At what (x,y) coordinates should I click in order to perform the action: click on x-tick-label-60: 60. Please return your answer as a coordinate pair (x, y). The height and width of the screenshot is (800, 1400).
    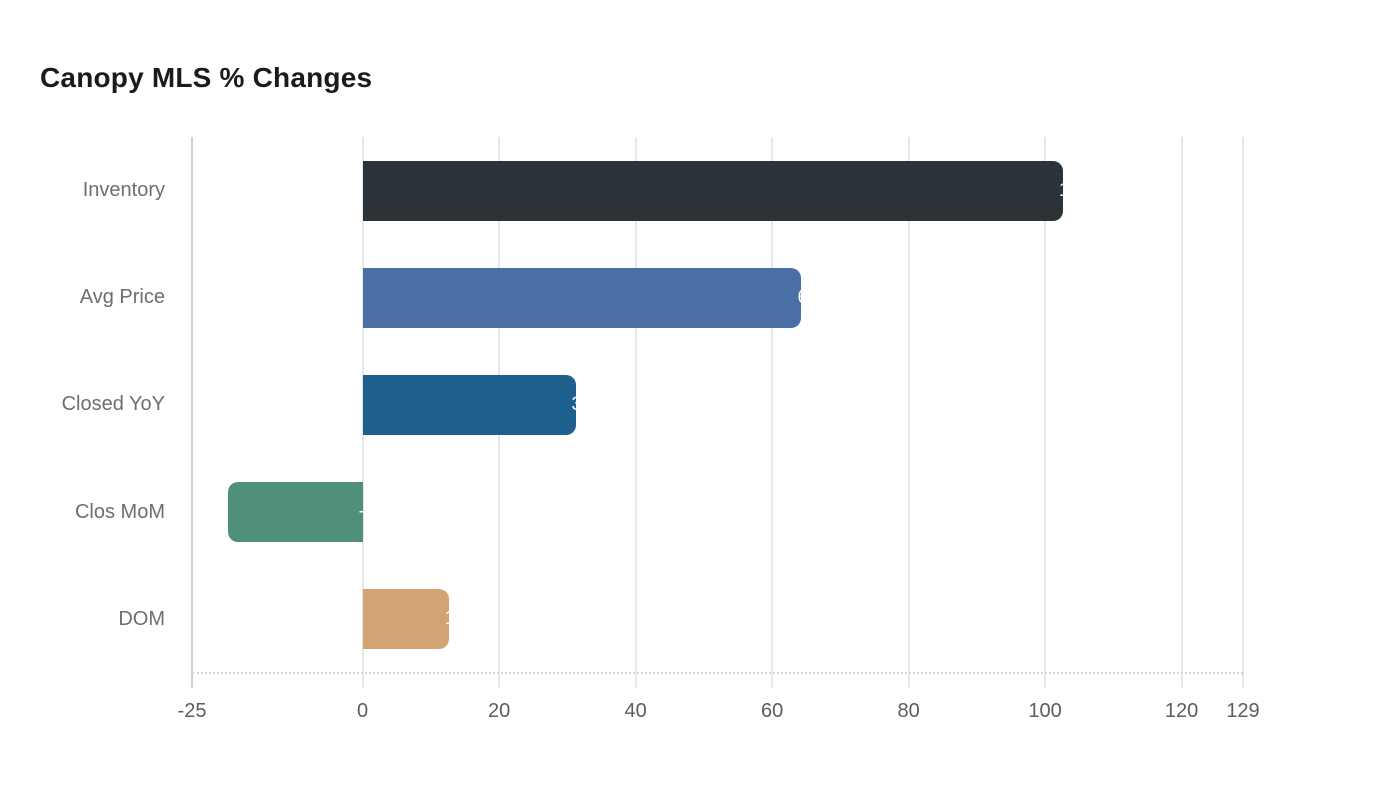
    Looking at the image, I should click on (772, 711).